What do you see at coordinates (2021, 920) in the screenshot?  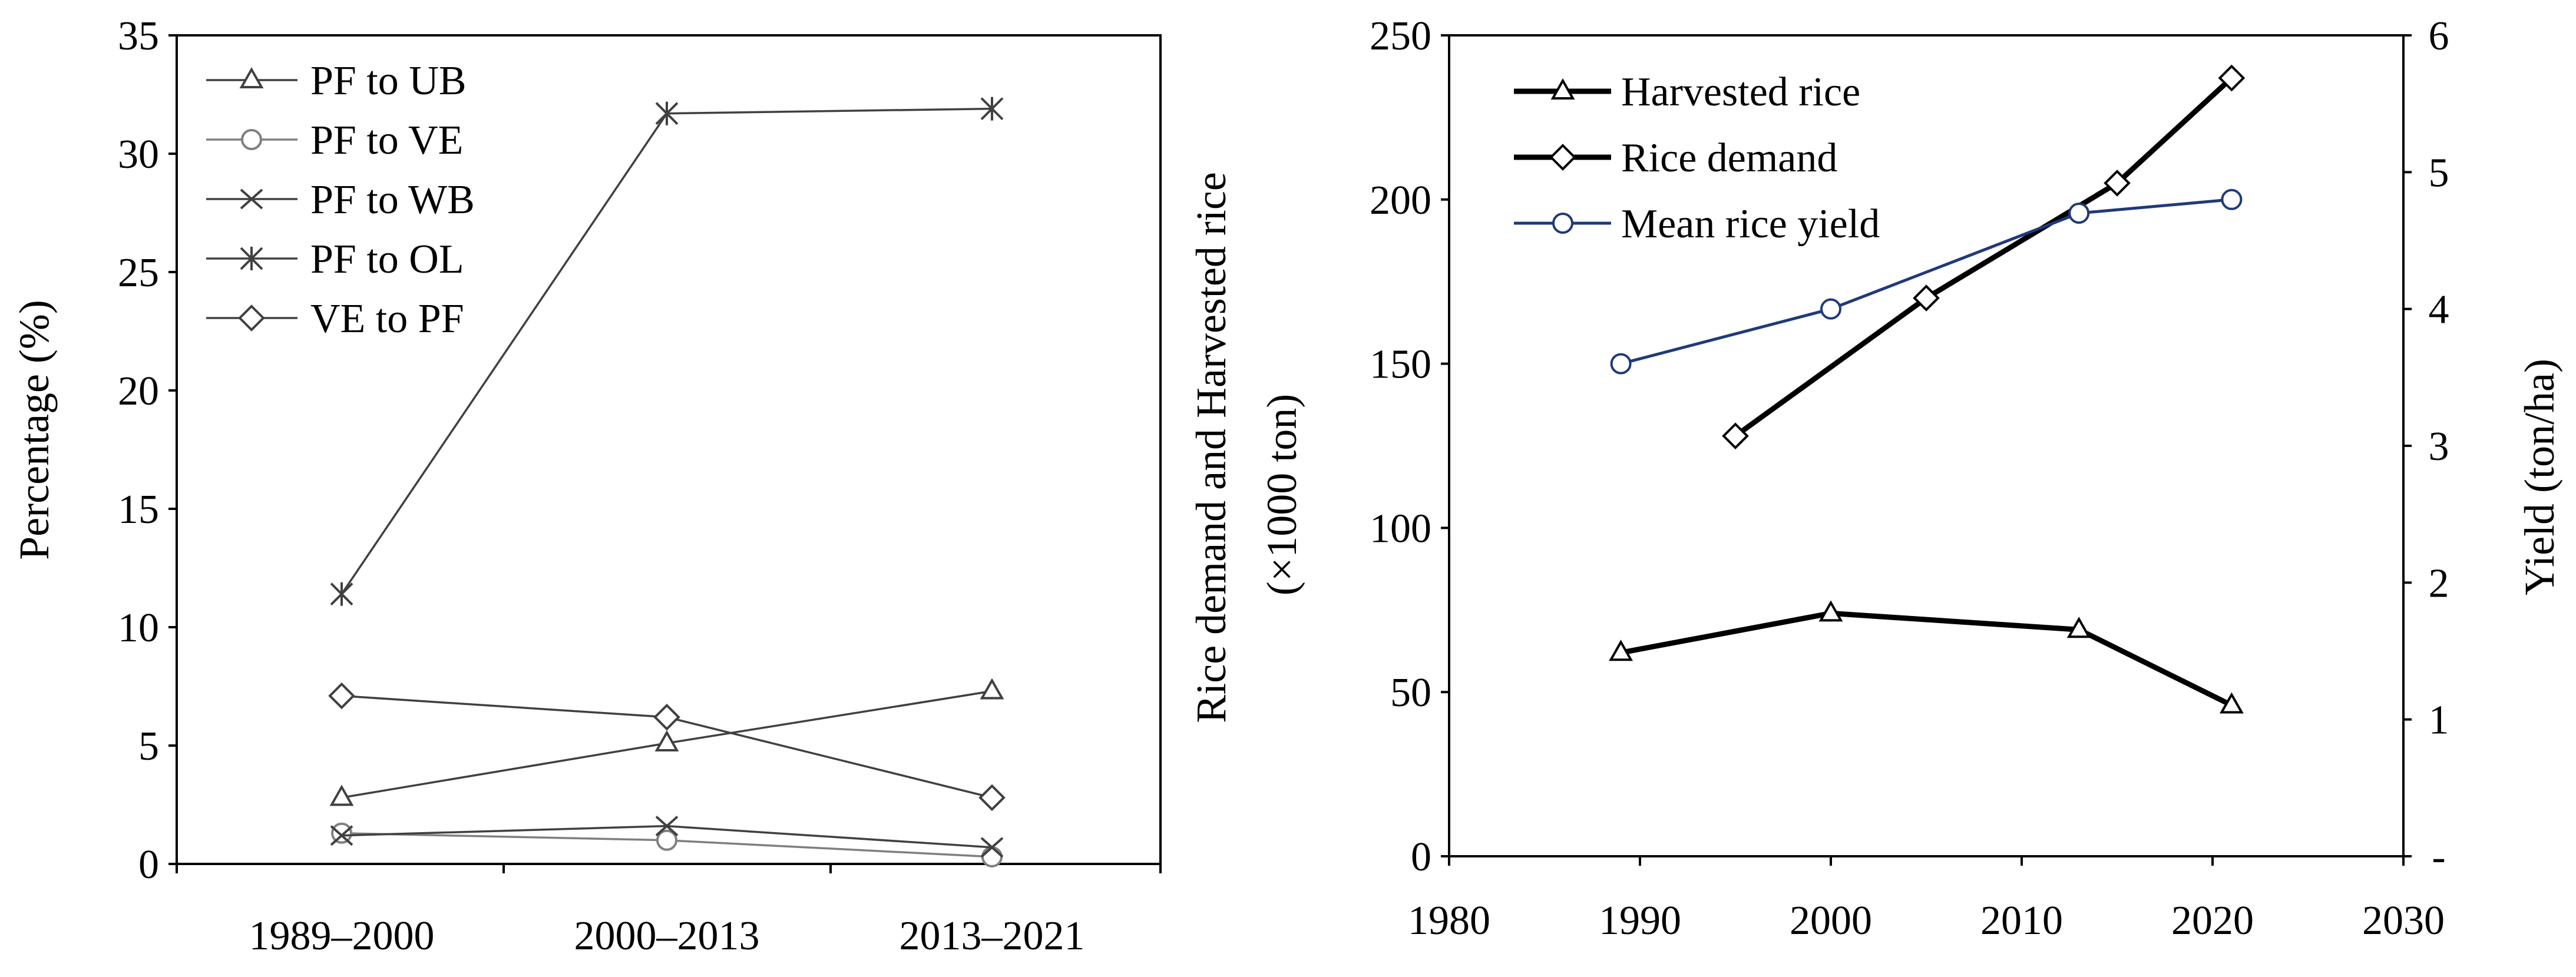 I see `right-x-tick-label: 2010` at bounding box center [2021, 920].